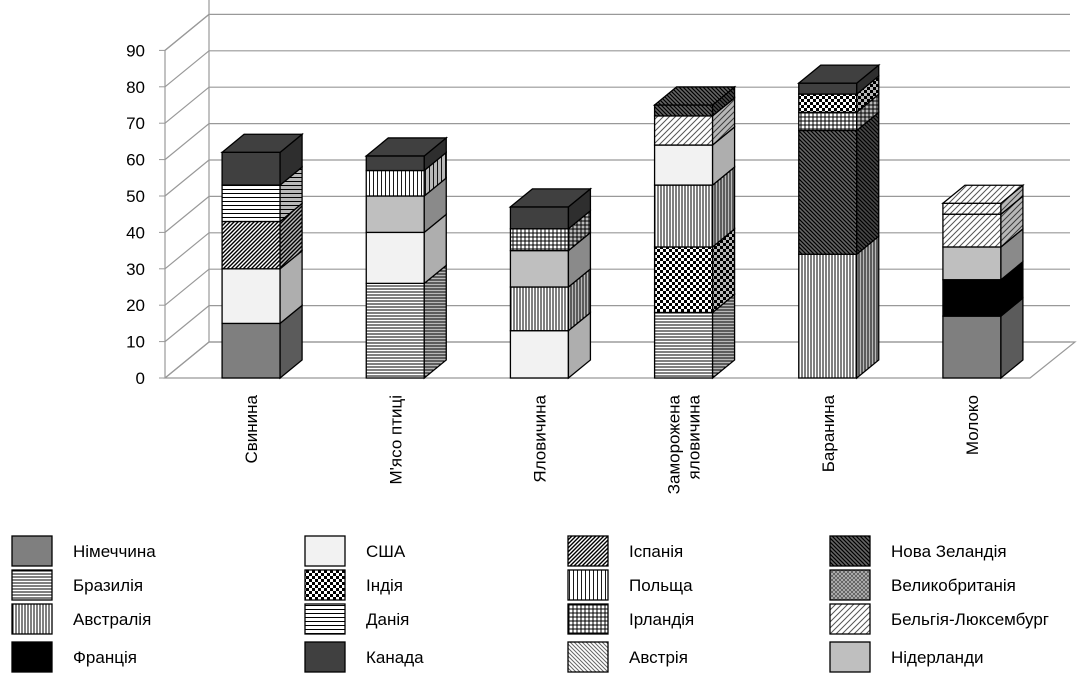 This screenshot has width=1079, height=678. What do you see at coordinates (661, 619) in the screenshot?
I see `legend-label: Ірландія` at bounding box center [661, 619].